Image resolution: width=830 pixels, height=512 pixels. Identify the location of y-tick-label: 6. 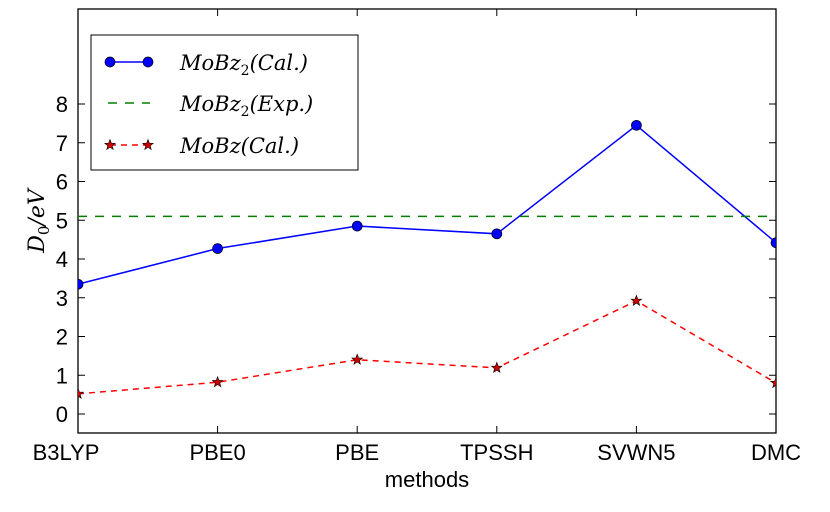
(62, 182).